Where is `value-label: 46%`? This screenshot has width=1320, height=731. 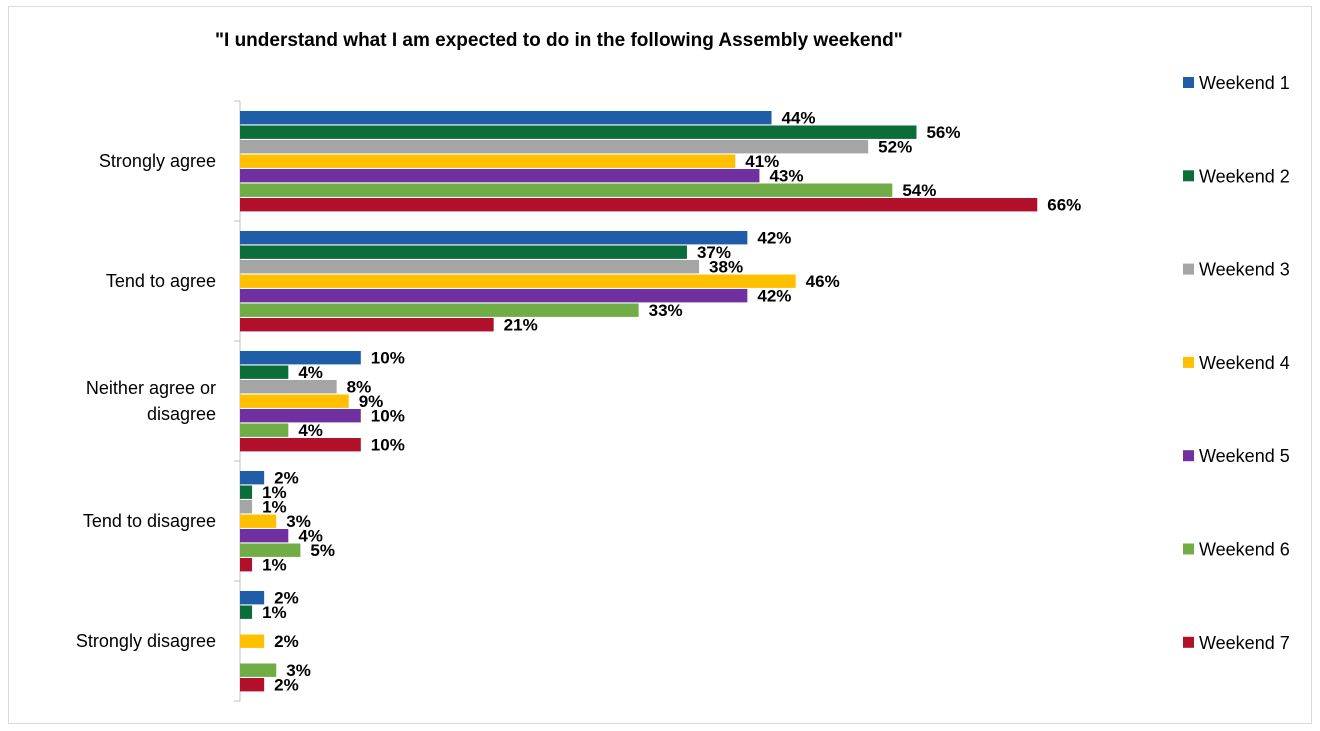
value-label: 46% is located at coordinates (823, 281).